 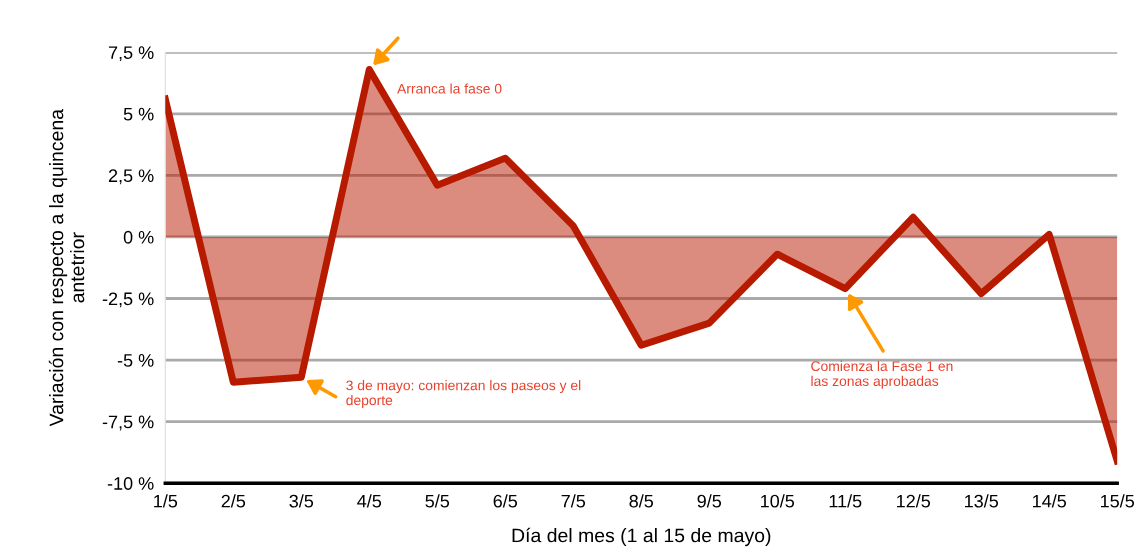 What do you see at coordinates (128, 423) in the screenshot?
I see `y-tick-label: -7,5 %` at bounding box center [128, 423].